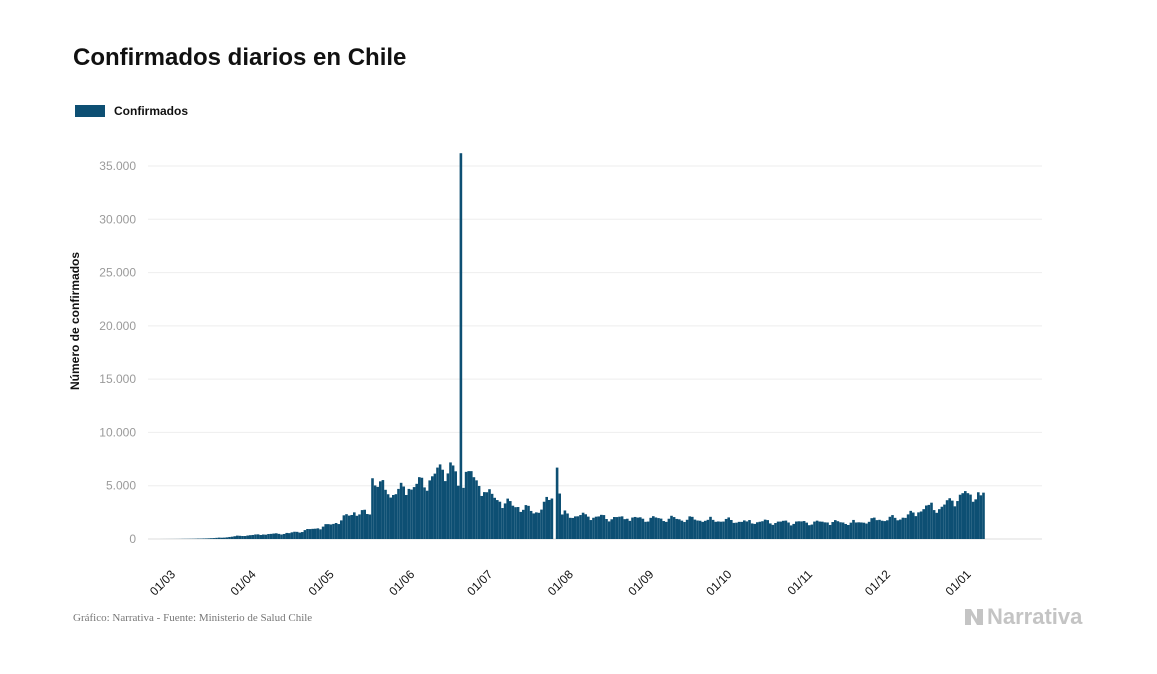 The height and width of the screenshot is (674, 1157). Describe the element at coordinates (877, 582) in the screenshot. I see `x-tick-label: 01/12` at that location.